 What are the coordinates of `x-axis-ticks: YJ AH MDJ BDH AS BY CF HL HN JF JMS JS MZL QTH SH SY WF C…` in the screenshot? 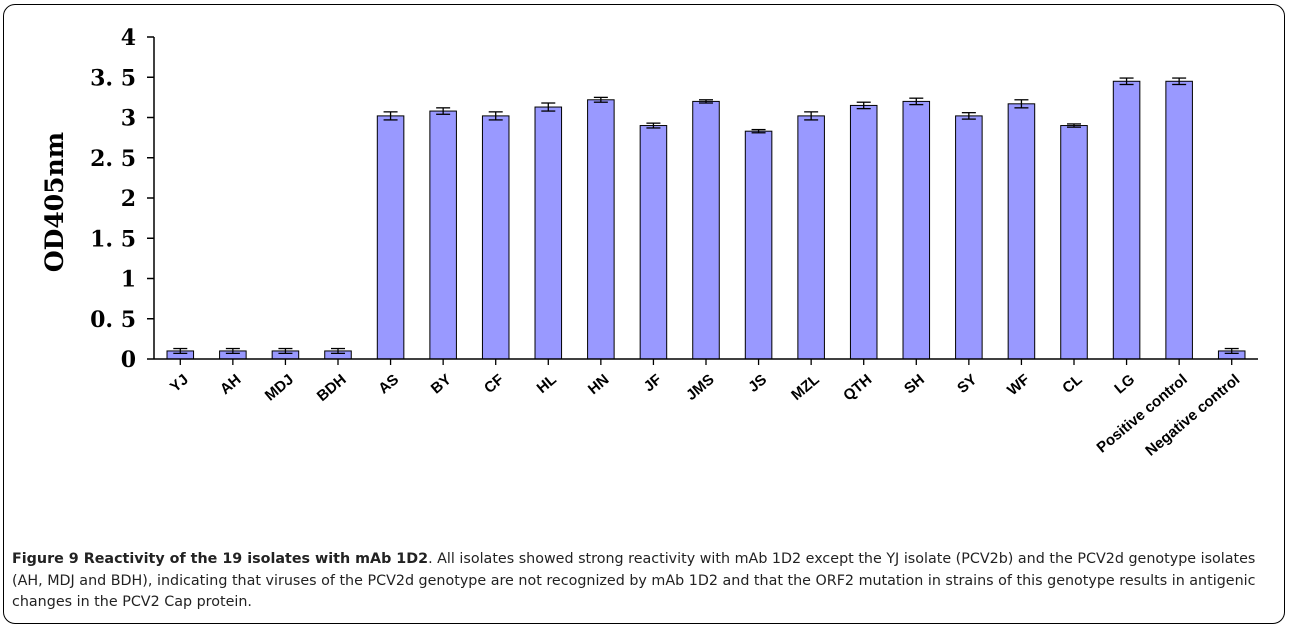 It's located at (705, 409).